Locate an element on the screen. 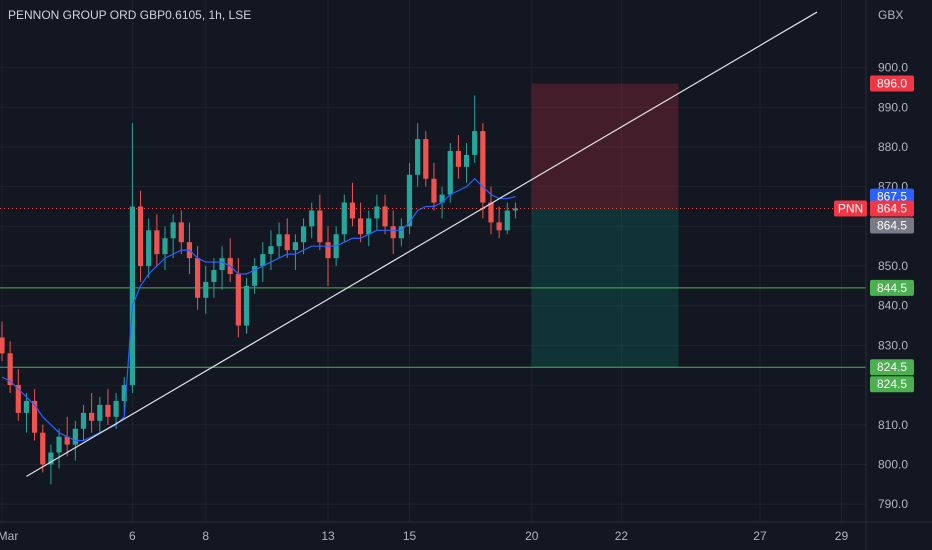  price-tag: 864.5 is located at coordinates (892, 225).